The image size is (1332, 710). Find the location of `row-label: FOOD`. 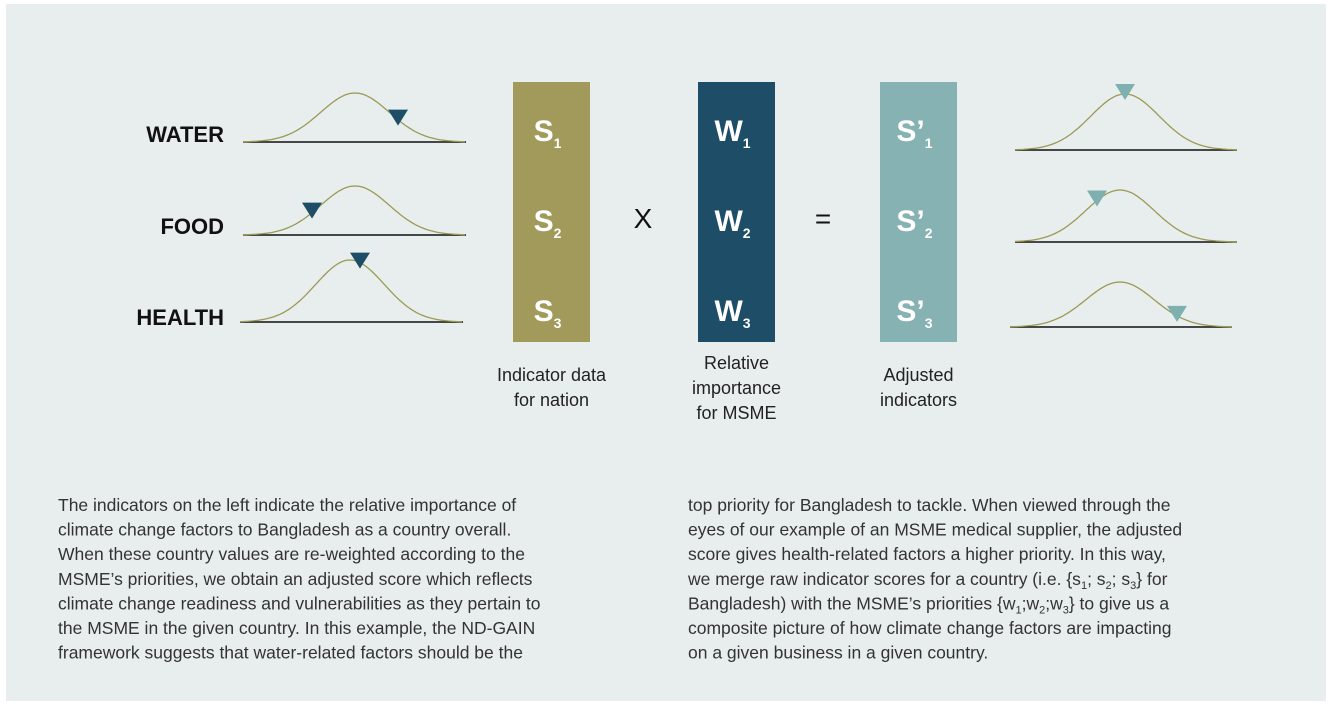

row-label: FOOD is located at coordinates (192, 226).